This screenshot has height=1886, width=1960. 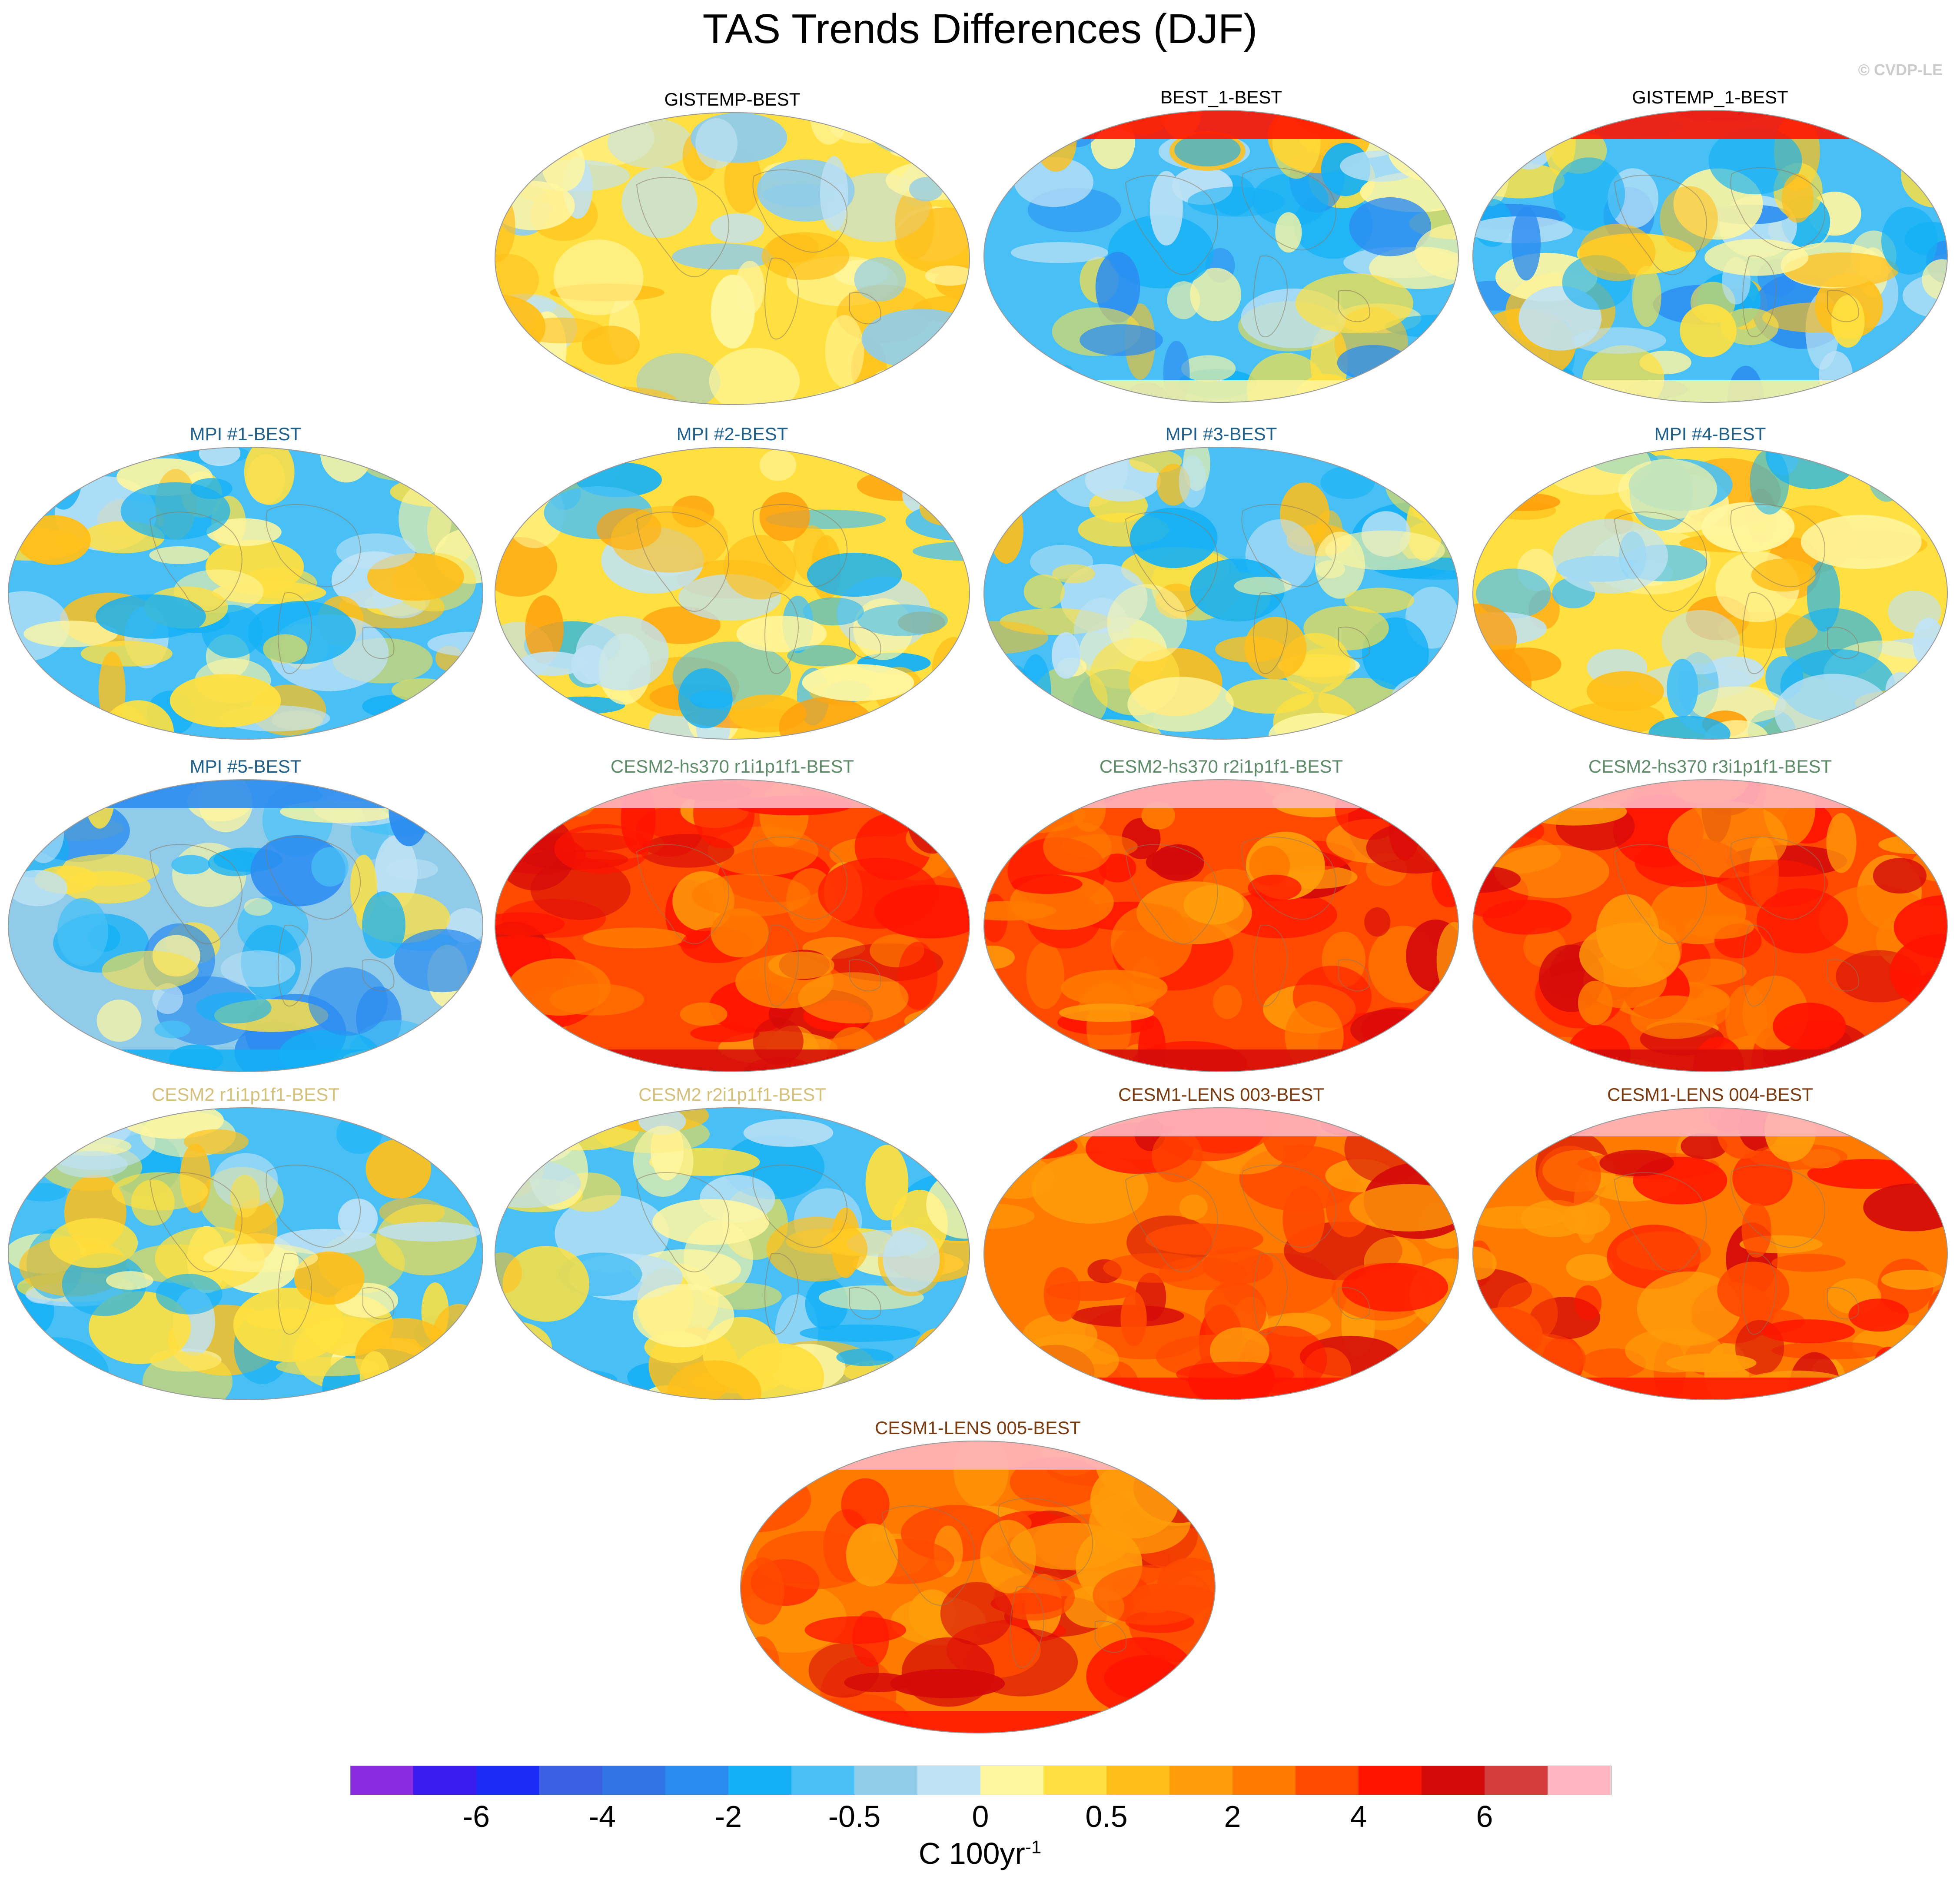 I want to click on map-panel: CESM2-hs370 r2i1p1f1-BEST, so click(x=1221, y=917).